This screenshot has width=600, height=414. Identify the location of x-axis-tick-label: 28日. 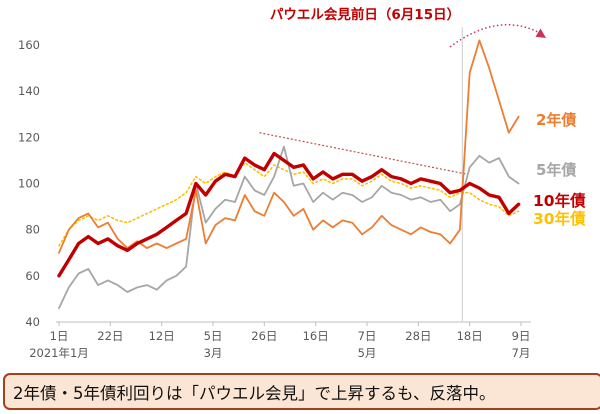
(418, 336).